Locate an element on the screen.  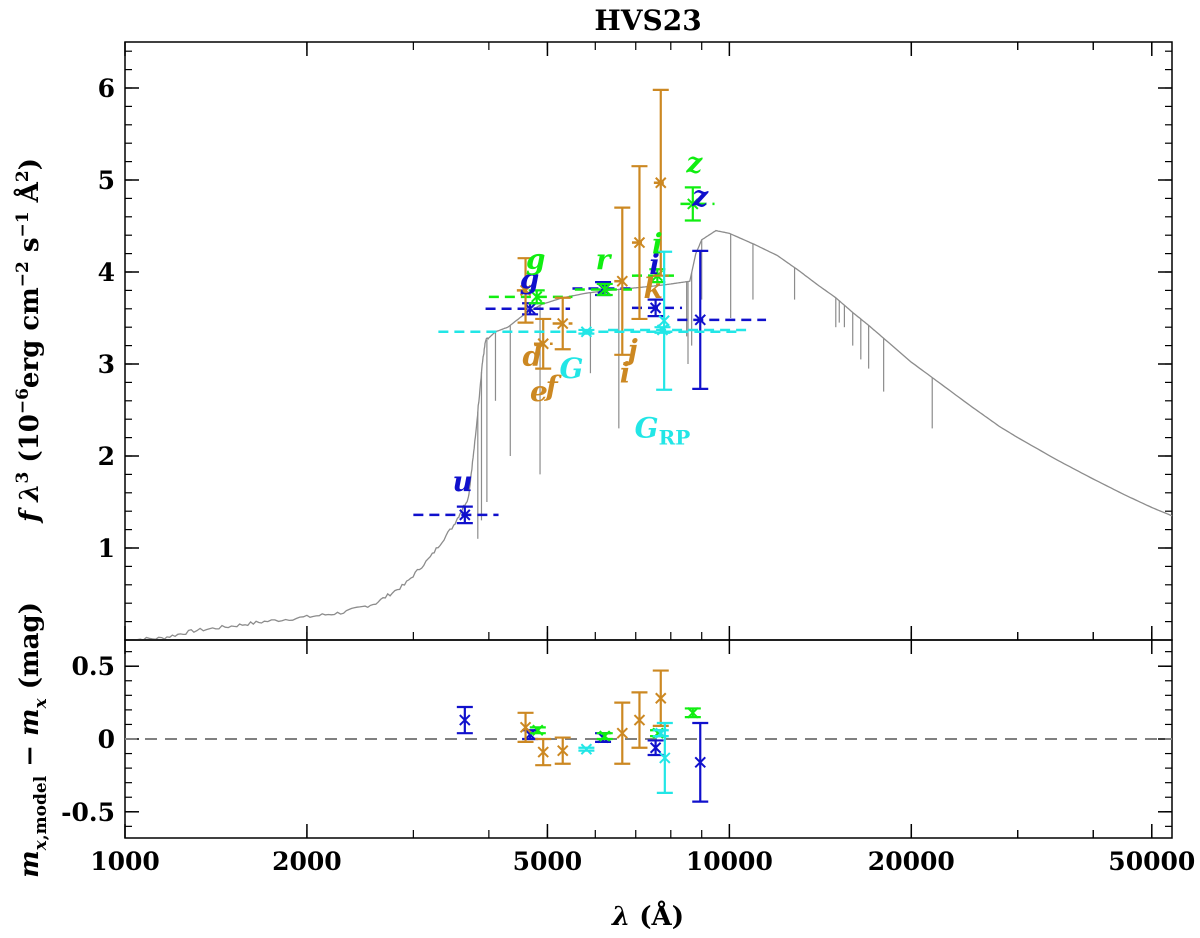
y-tick-label: -0.5 is located at coordinates (88, 812).